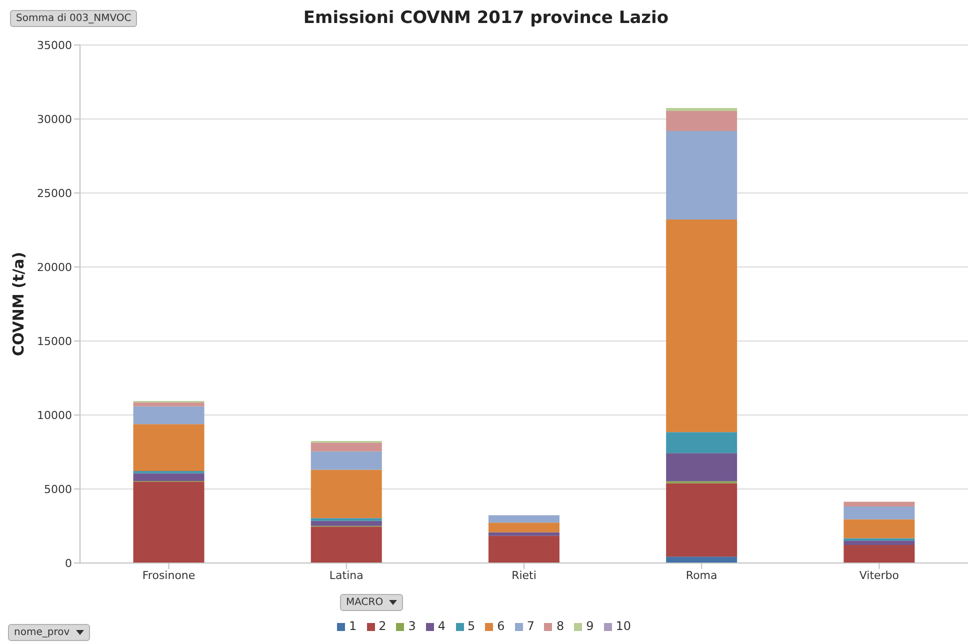  What do you see at coordinates (365, 602) in the screenshot?
I see `text: MACRO` at bounding box center [365, 602].